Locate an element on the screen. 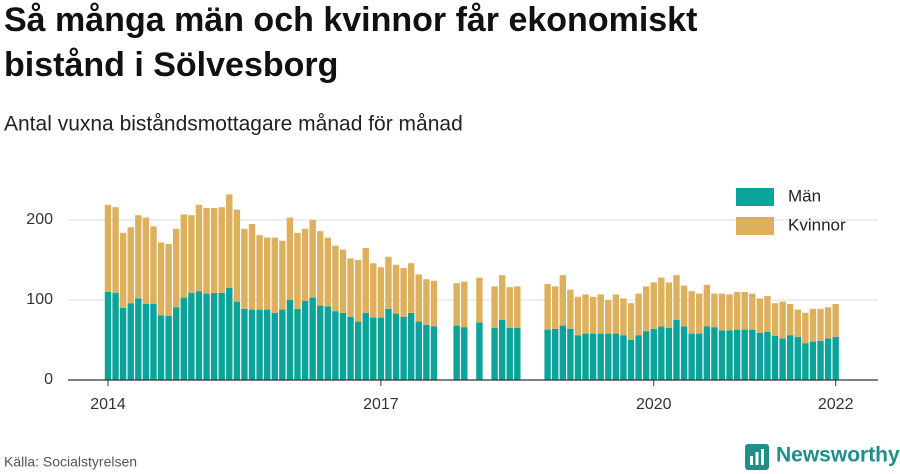 The width and height of the screenshot is (900, 474). y-tick-label: 200 is located at coordinates (39, 219).